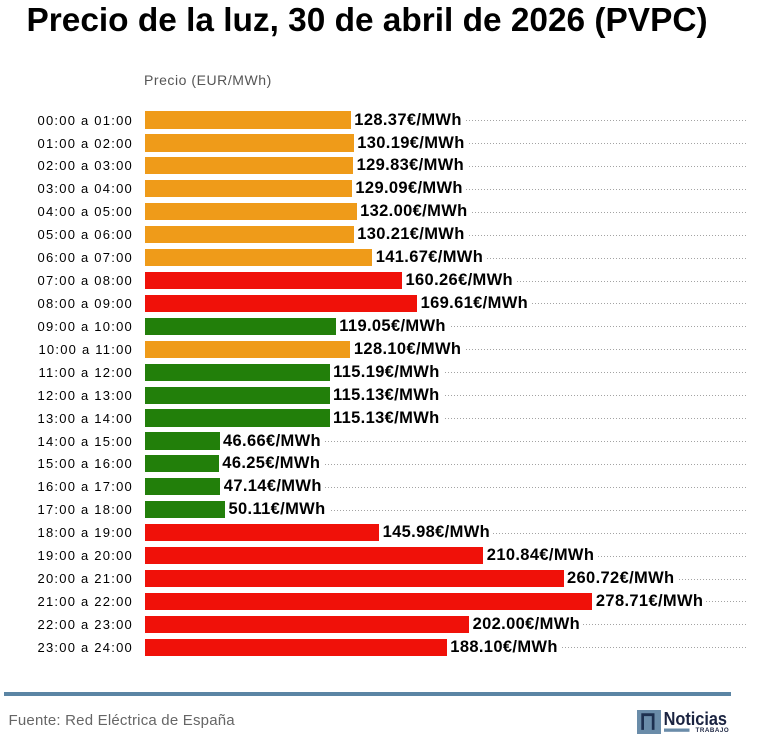 Image resolution: width=758 pixels, height=755 pixels. Describe the element at coordinates (713, 730) in the screenshot. I see `svg-text: TRABAJO` at that location.